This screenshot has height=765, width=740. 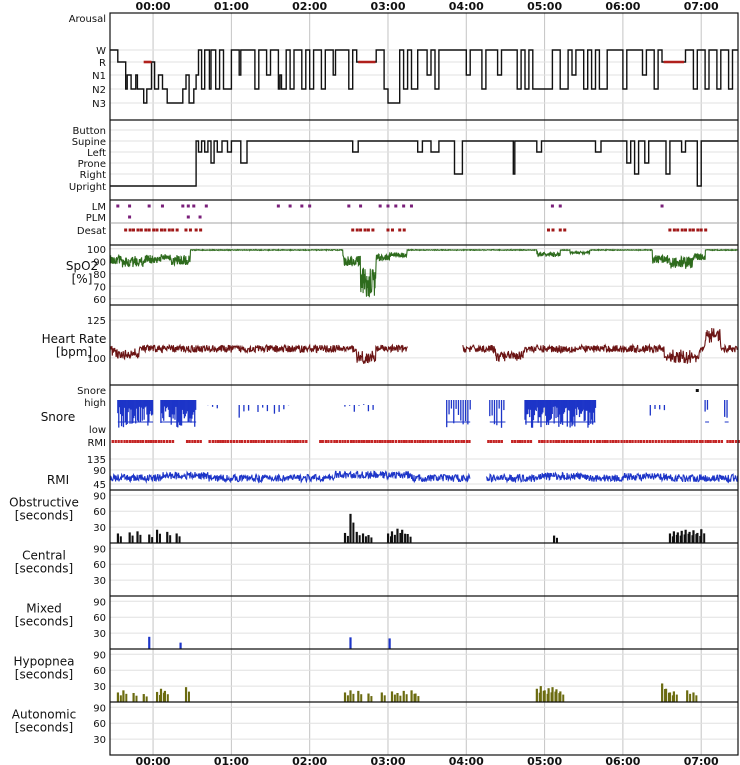 What do you see at coordinates (44, 675) in the screenshot?
I see `panel-unit-hypopnea: [seconds]` at bounding box center [44, 675].